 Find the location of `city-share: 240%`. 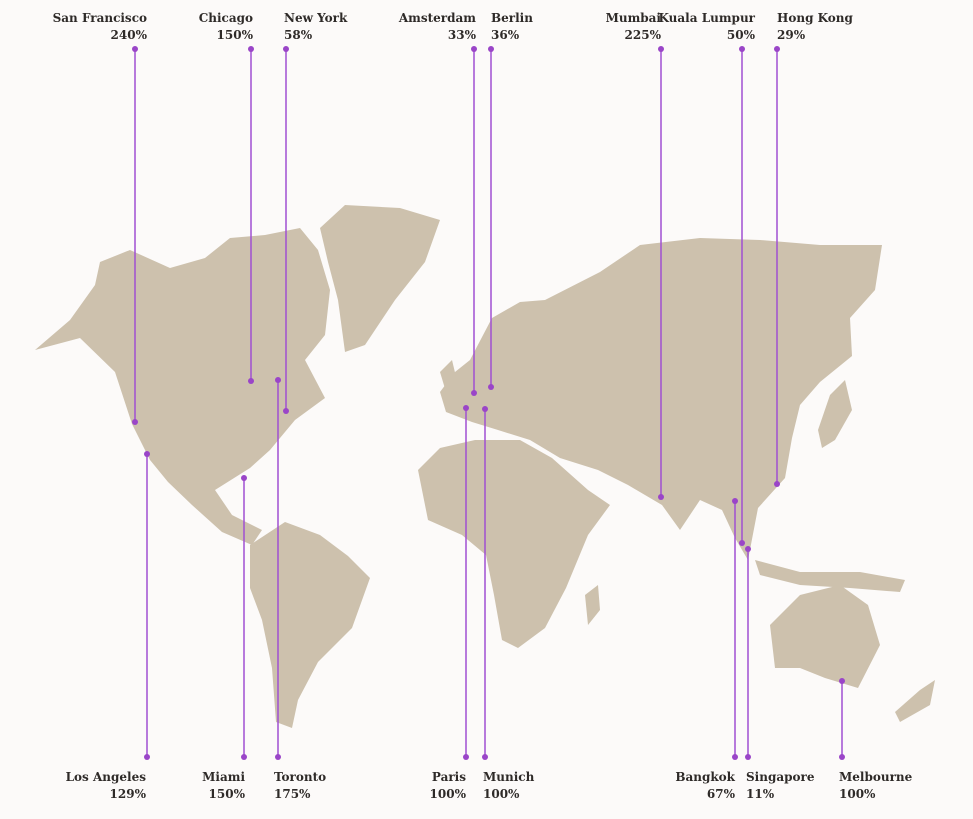

city-share: 240% is located at coordinates (129, 35).